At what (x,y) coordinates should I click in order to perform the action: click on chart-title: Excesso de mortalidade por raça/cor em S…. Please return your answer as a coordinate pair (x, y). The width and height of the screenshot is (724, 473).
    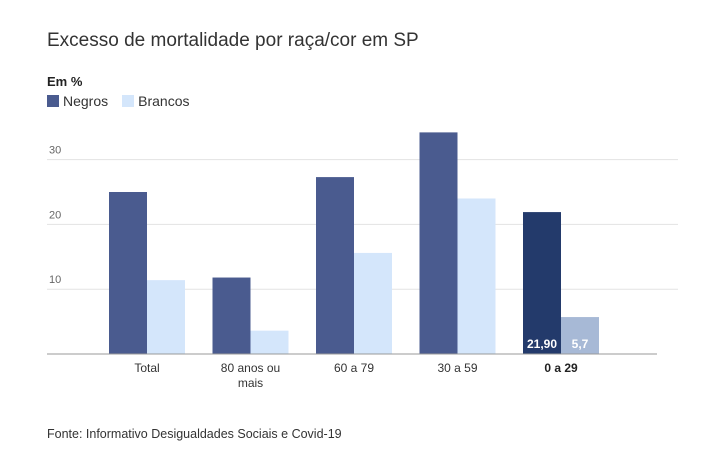
    Looking at the image, I should click on (233, 40).